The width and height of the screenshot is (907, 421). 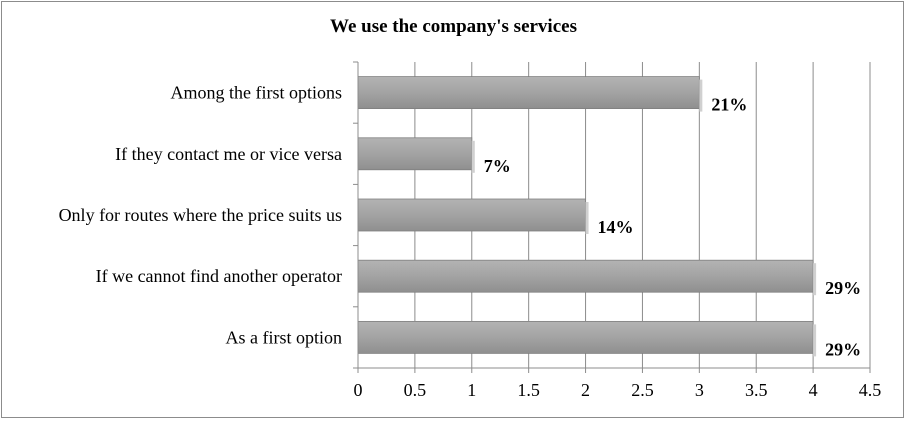 What do you see at coordinates (729, 105) in the screenshot?
I see `data-label: 21%` at bounding box center [729, 105].